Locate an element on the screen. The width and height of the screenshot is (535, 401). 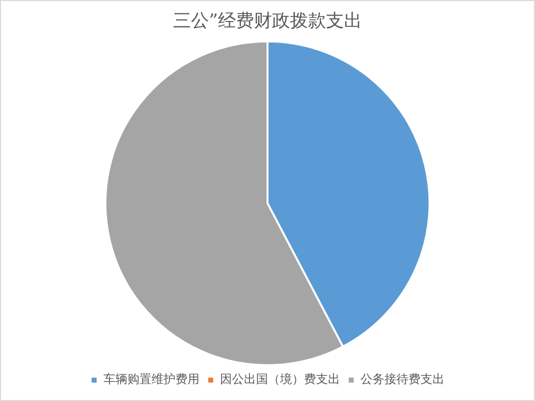
chart-title: 三公”经费财政拨款支出 is located at coordinates (267, 21).